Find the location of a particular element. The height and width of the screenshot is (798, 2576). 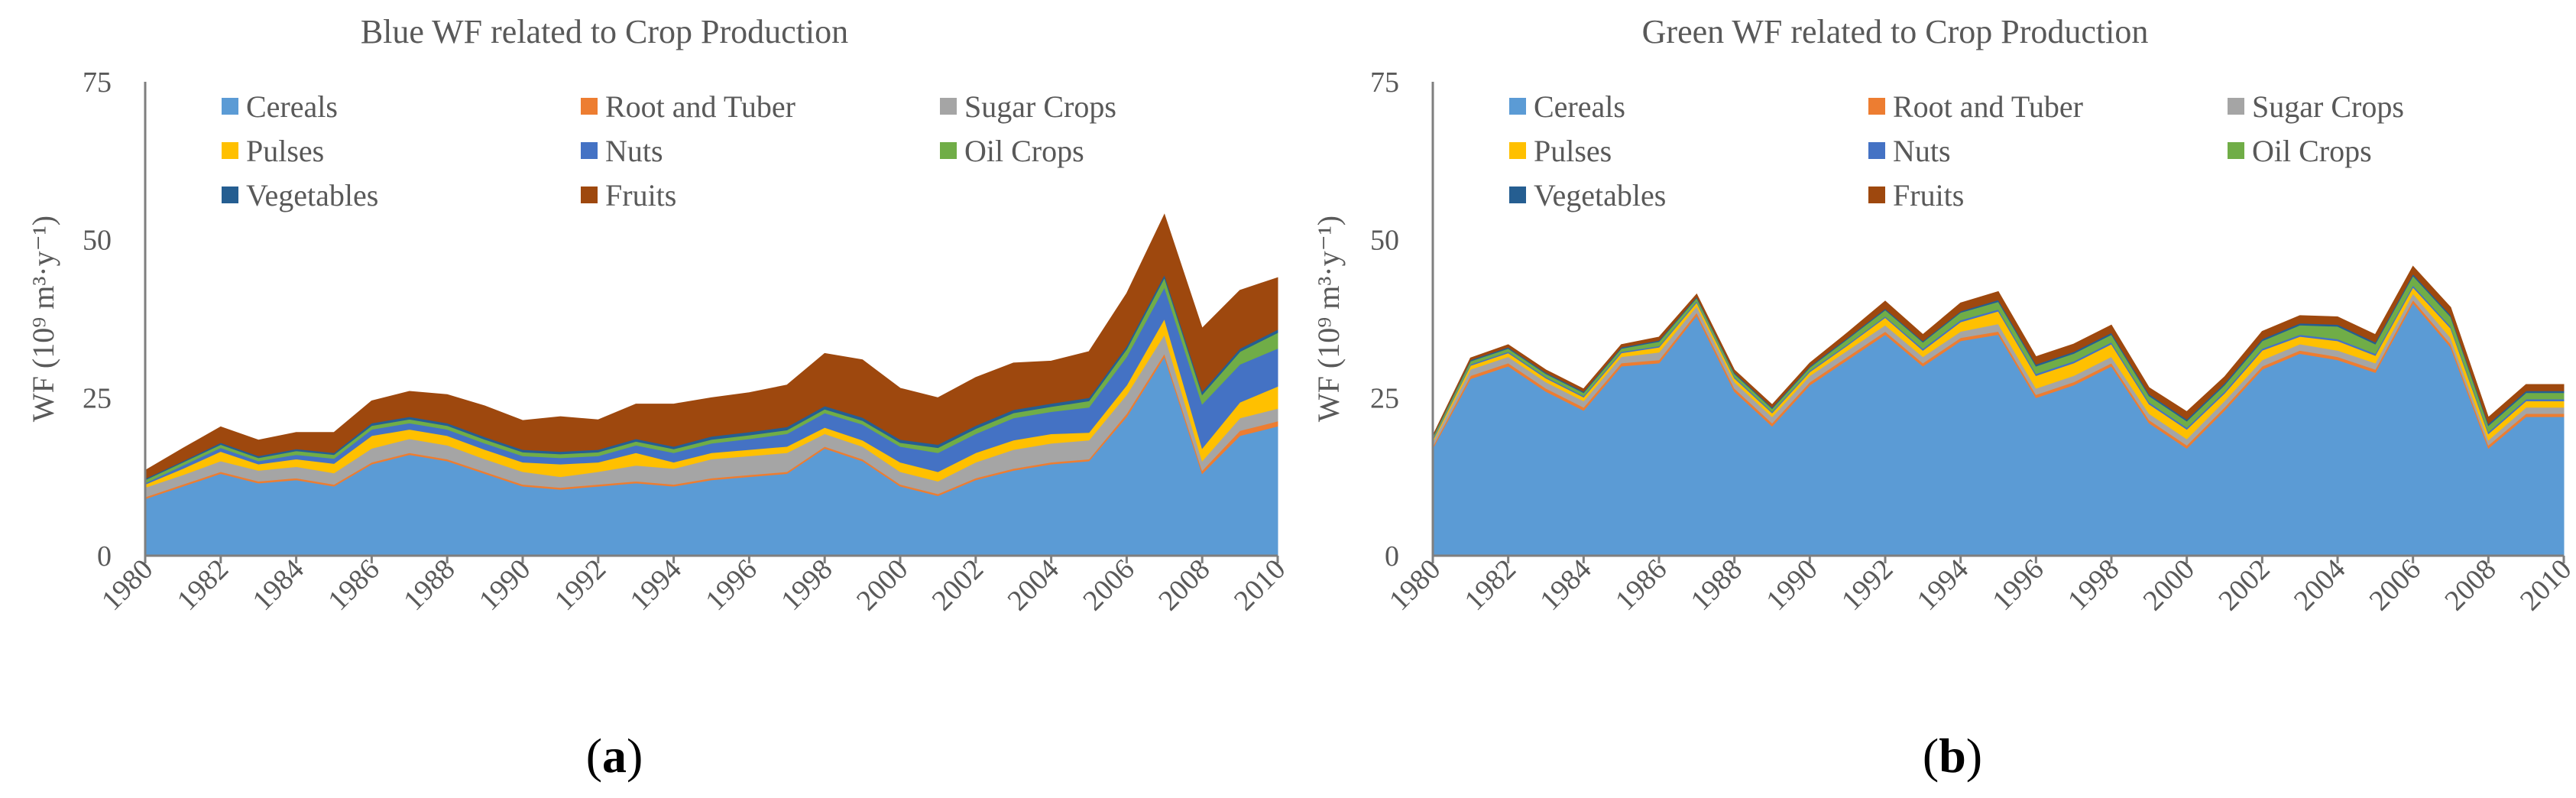

x-tick-label: 1994 is located at coordinates (656, 585).